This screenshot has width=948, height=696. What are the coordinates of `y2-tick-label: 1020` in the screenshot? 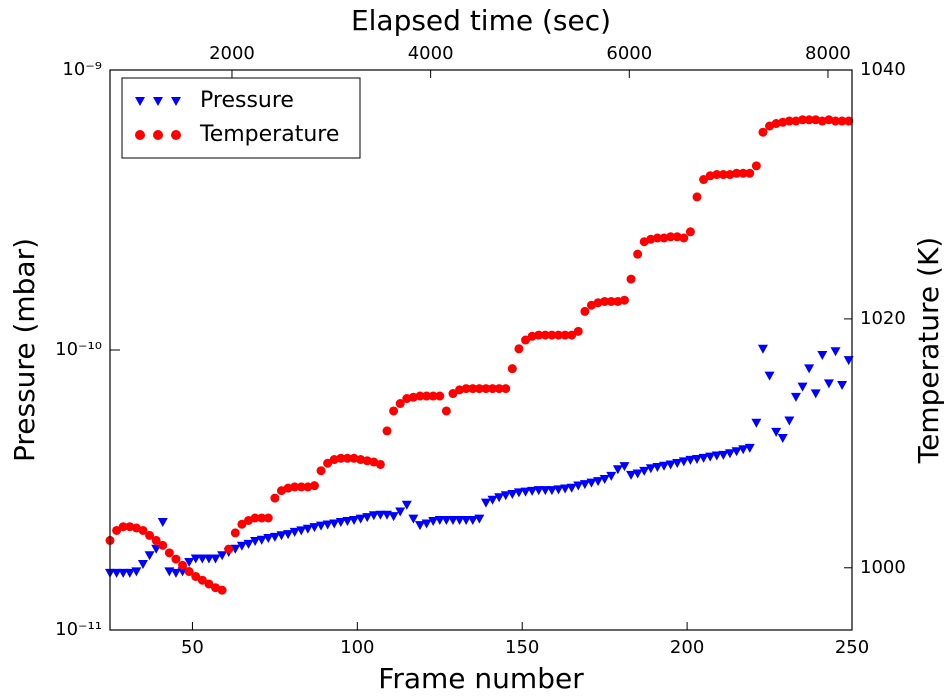 It's located at (883, 318).